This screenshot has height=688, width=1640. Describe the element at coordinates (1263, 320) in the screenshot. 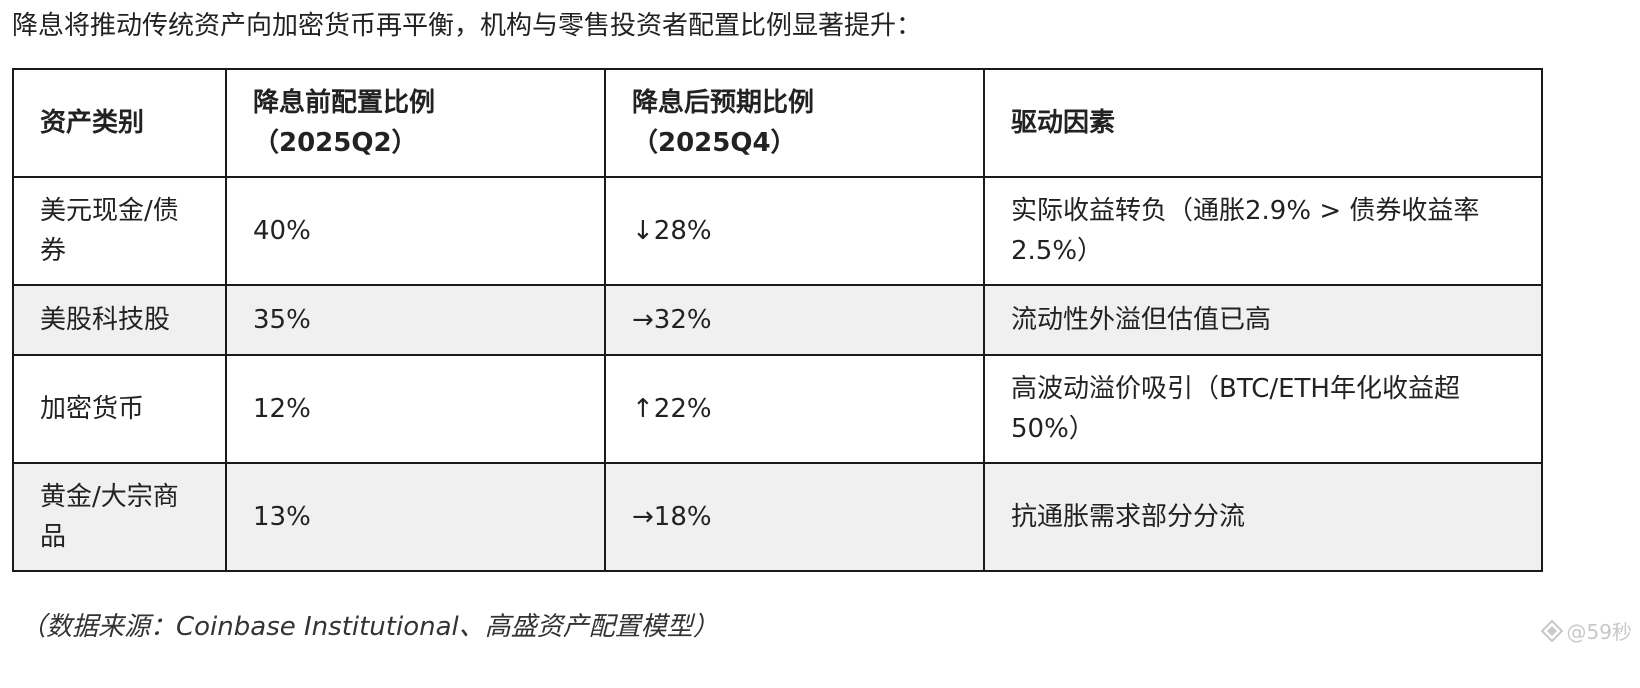

I see `cell-driver: 流动性外溢但估值已高` at that location.